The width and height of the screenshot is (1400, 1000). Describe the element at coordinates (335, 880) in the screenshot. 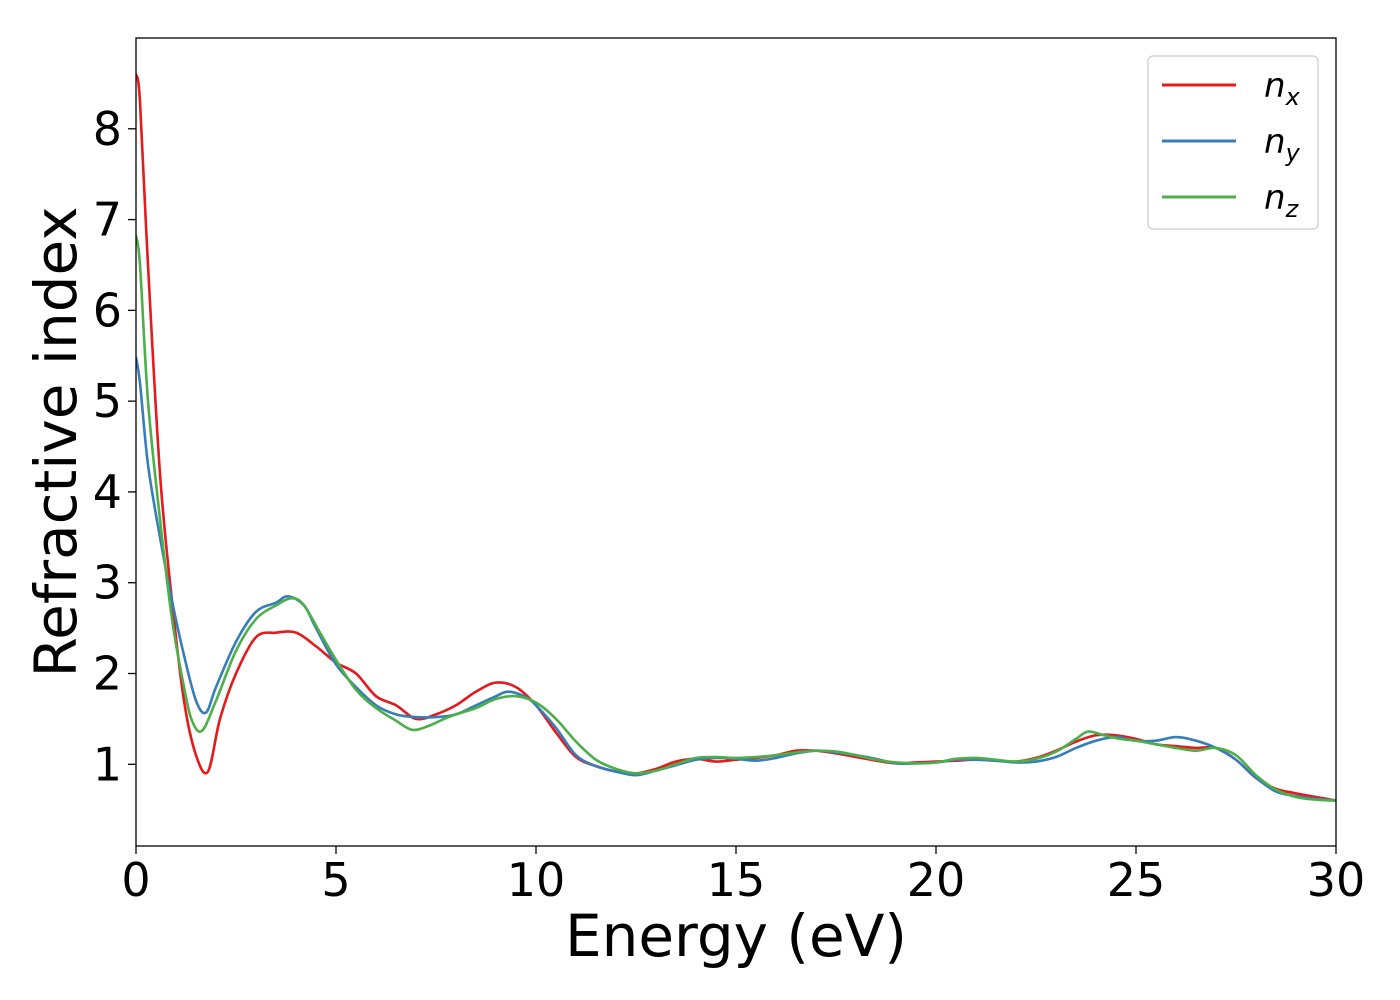

I see `x-tick-label: 5` at that location.